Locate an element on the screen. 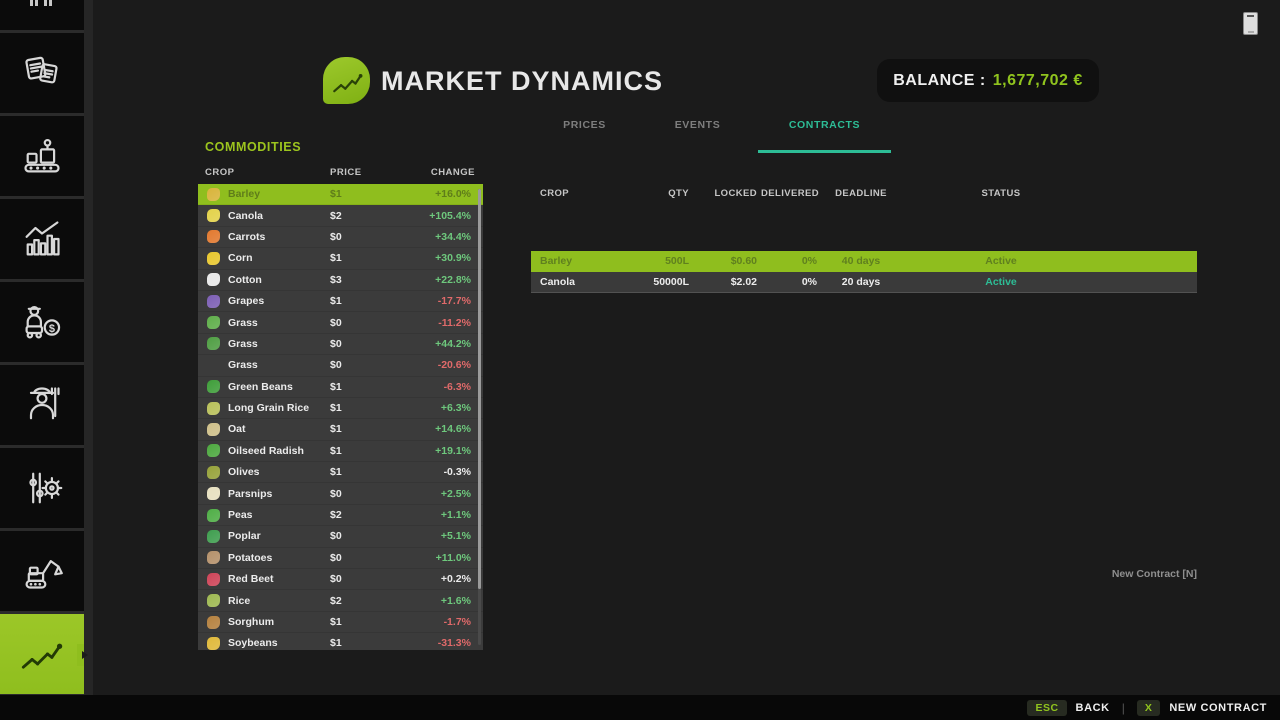 The height and width of the screenshot is (720, 1280). new-contract-button: X NEW CONTRACT is located at coordinates (1201, 707).